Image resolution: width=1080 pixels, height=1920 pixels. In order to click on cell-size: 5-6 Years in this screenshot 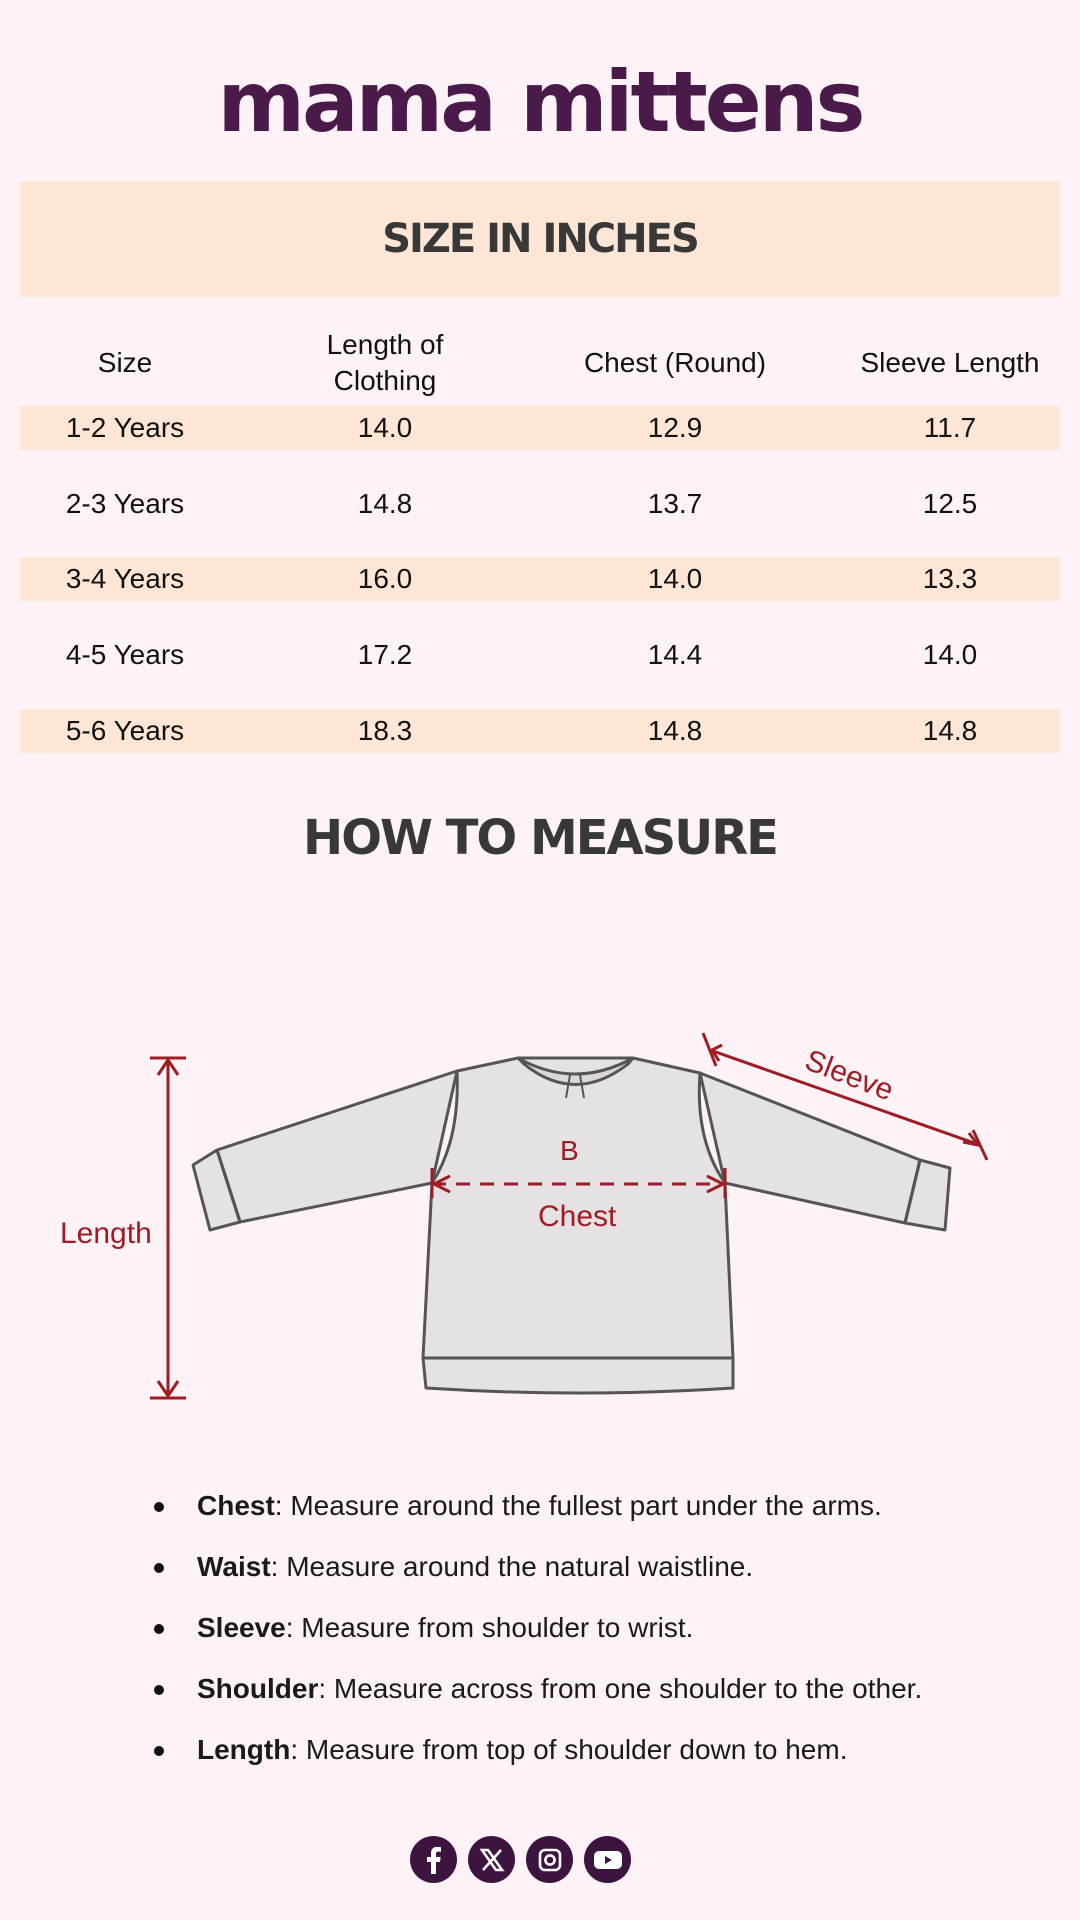, I will do `click(125, 730)`.